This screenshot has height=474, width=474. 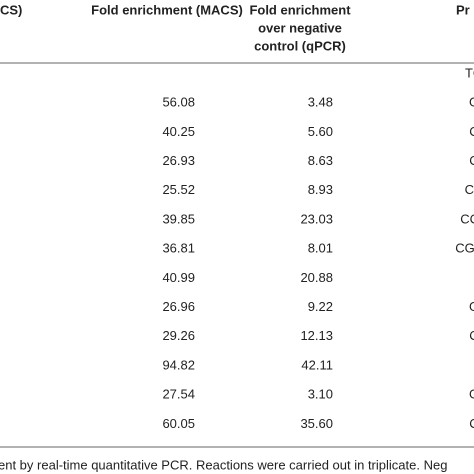 I want to click on table-cell: 12.13, so click(x=316, y=335).